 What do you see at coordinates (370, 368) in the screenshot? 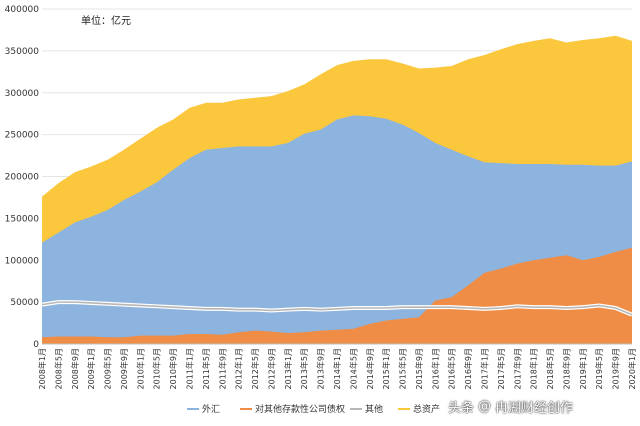
I see `x-tick-label: 2014年9月` at bounding box center [370, 368].